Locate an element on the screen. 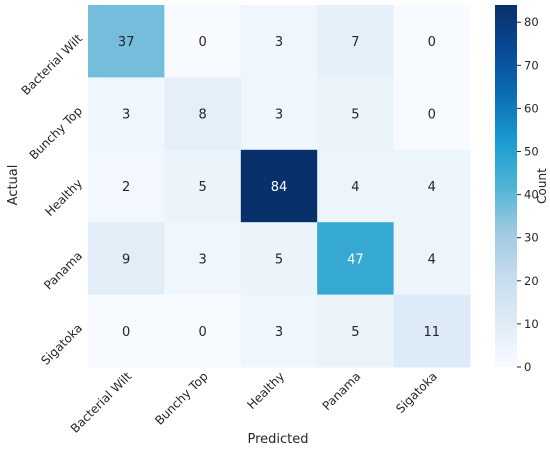 The width and height of the screenshot is (550, 450). x-tick-label: Panama is located at coordinates (342, 391).